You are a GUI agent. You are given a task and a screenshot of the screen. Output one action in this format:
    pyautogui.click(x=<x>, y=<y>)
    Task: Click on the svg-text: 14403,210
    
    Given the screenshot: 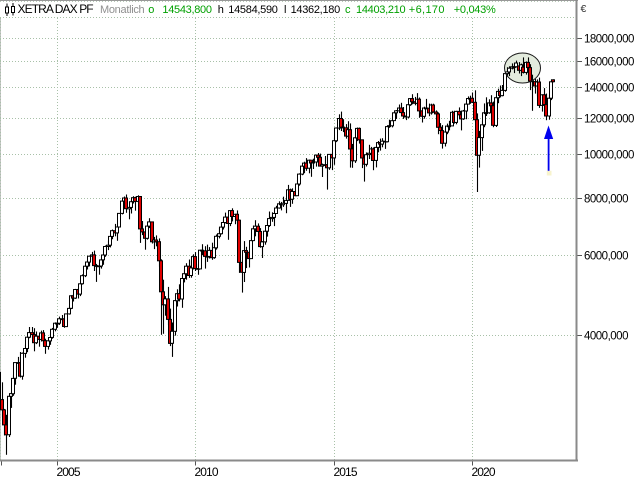 What is the action you would take?
    pyautogui.click(x=380, y=10)
    